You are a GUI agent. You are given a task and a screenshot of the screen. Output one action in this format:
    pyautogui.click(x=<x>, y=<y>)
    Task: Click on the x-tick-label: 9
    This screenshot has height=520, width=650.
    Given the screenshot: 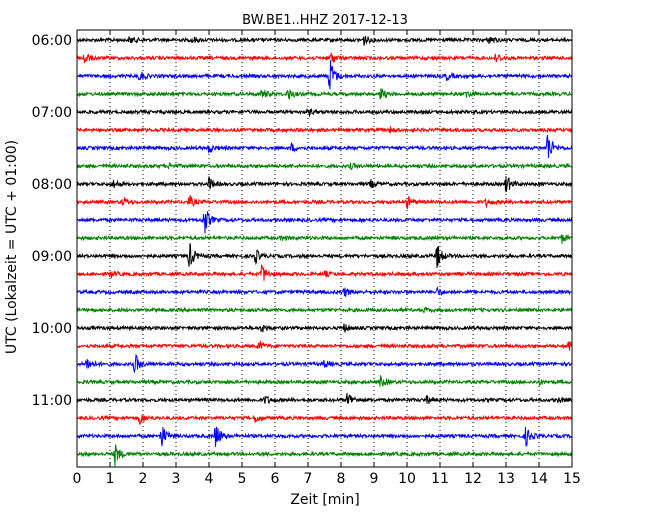 What is the action you would take?
    pyautogui.click(x=374, y=479)
    